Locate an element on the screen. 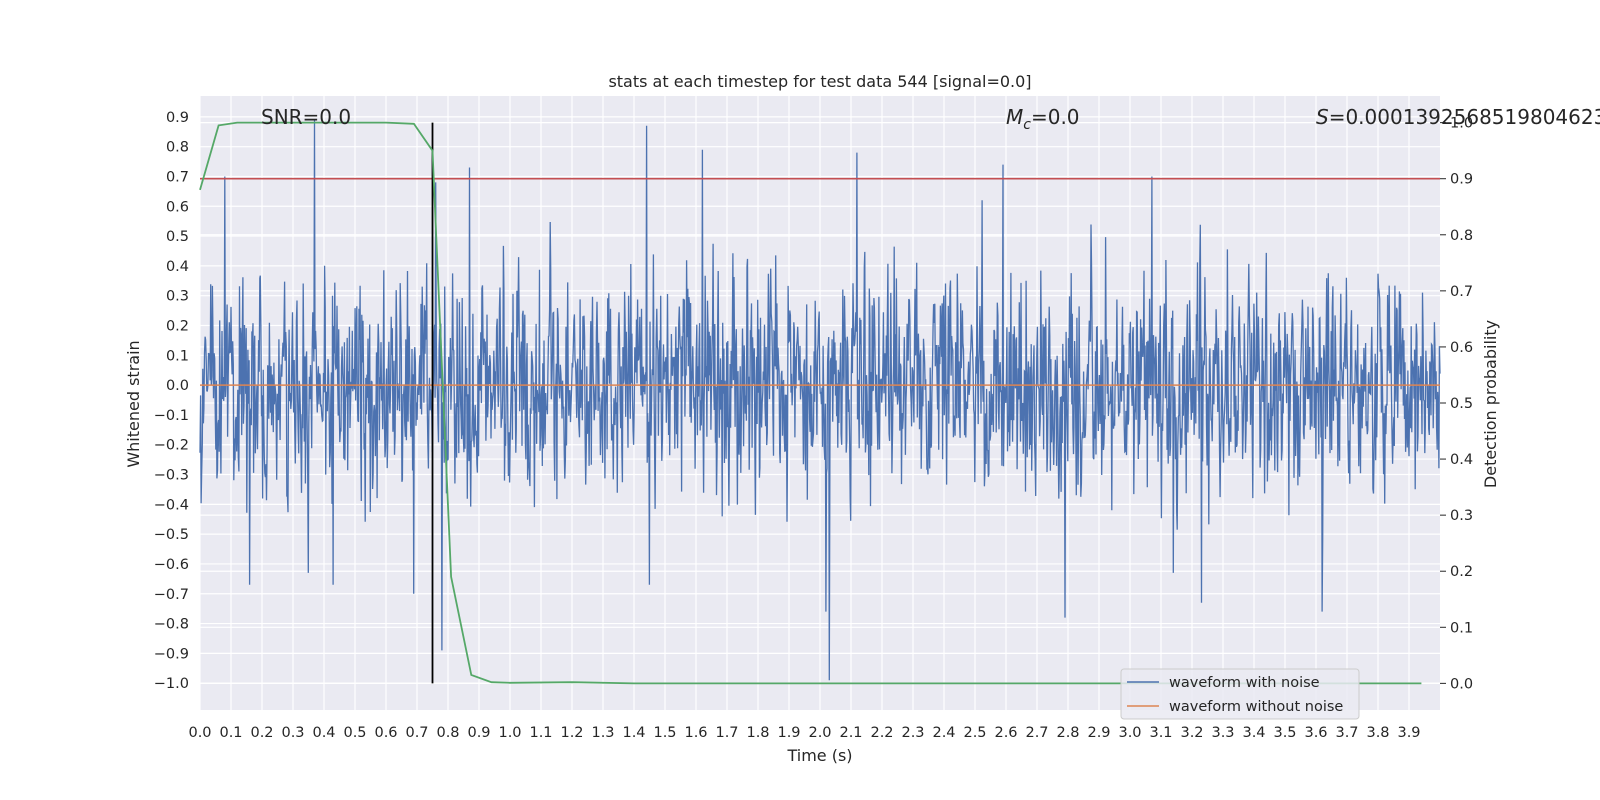 This screenshot has height=800, width=1600. s-annotation: S=0.0001392568519804623 is located at coordinates (1458, 117).